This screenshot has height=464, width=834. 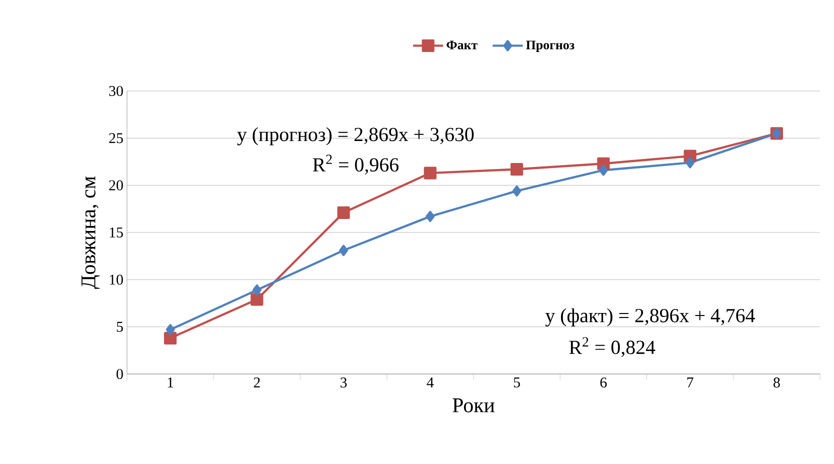 What do you see at coordinates (116, 91) in the screenshot?
I see `y-tick-label: 30` at bounding box center [116, 91].